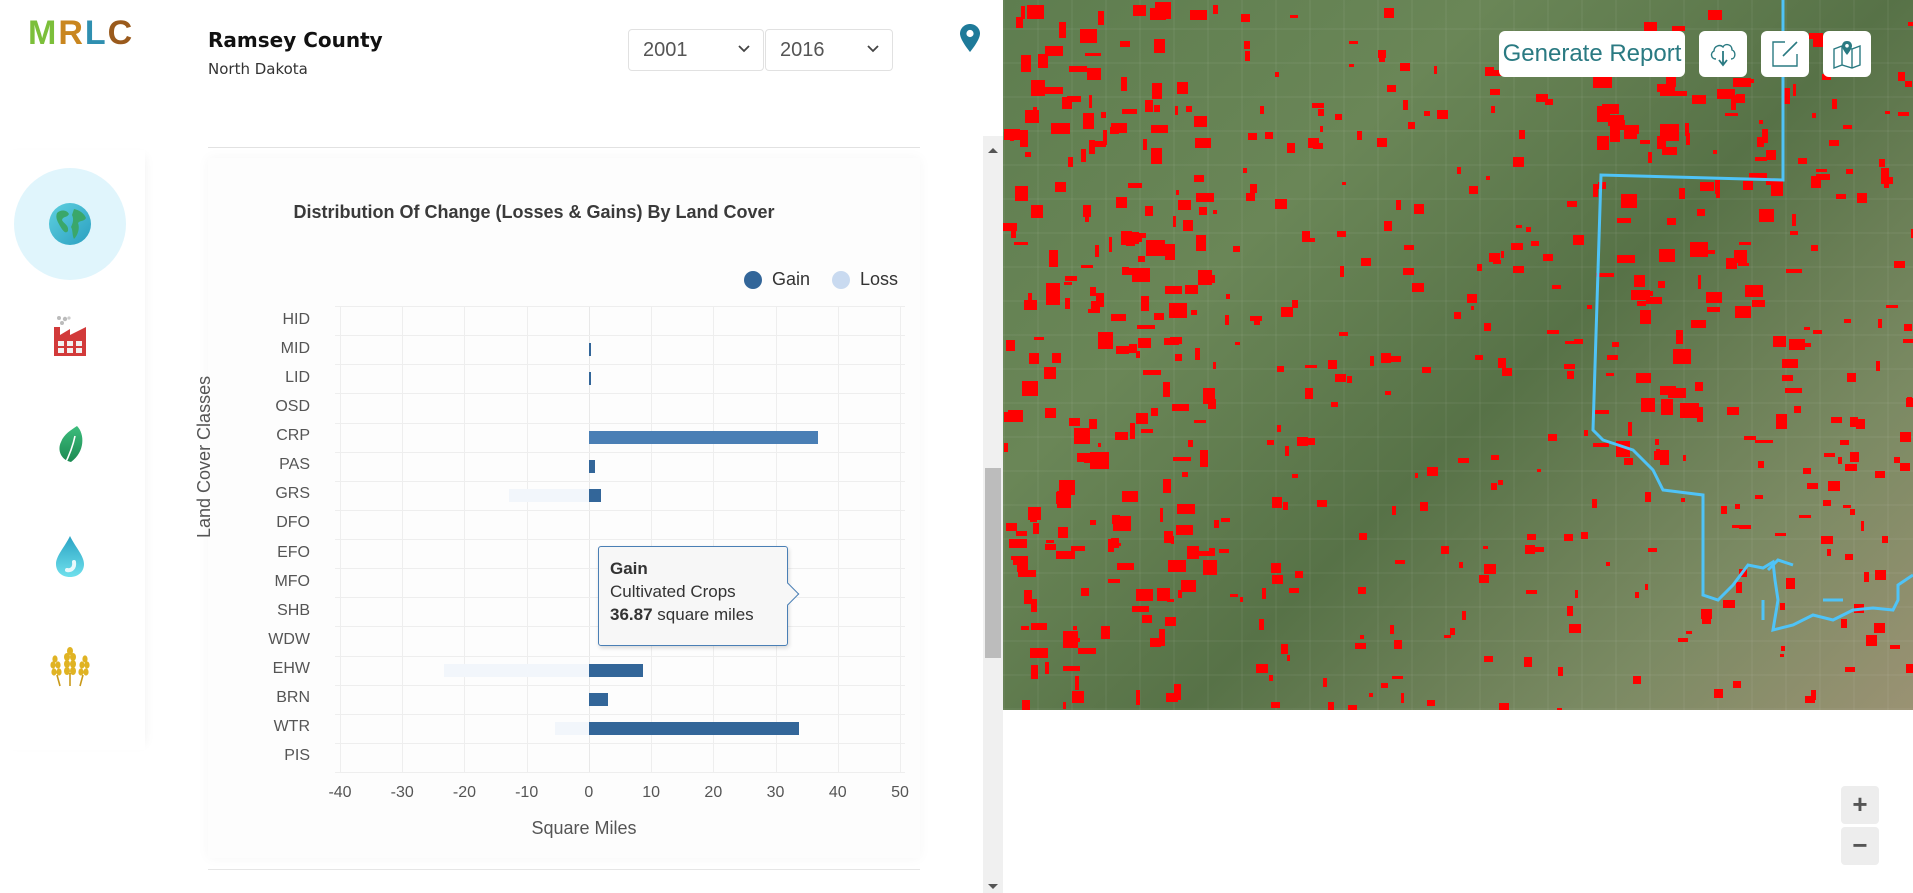 Image resolution: width=1913 pixels, height=893 pixels. What do you see at coordinates (291, 669) in the screenshot?
I see `y-tick-label: EHW` at bounding box center [291, 669].